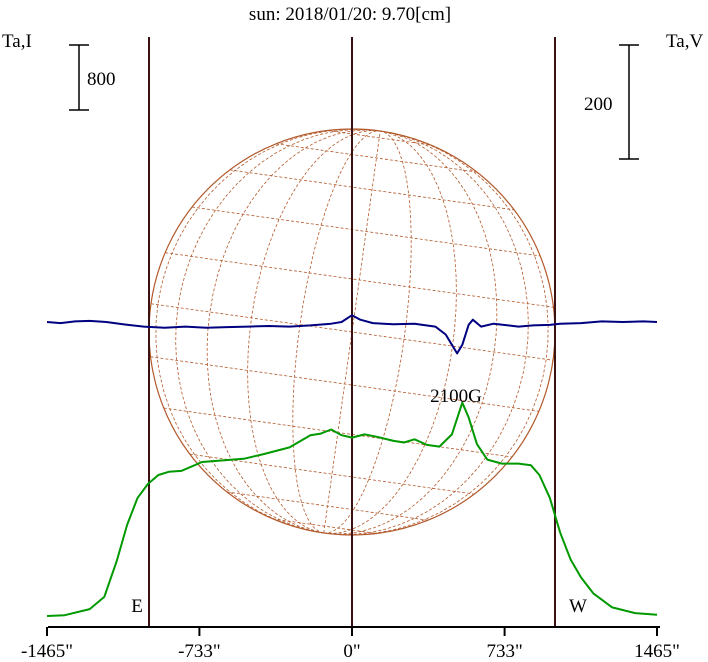 Image resolution: width=708 pixels, height=662 pixels. Describe the element at coordinates (101, 79) in the screenshot. I see `scale-label-left: 800` at that location.